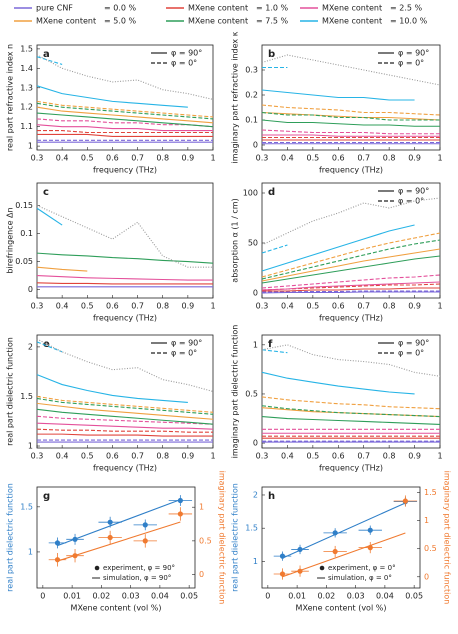 The image size is (458, 634). What do you see at coordinates (235, 392) in the screenshot?
I see `y-axis-label: imaginary part dielectric function` at bounding box center [235, 392].